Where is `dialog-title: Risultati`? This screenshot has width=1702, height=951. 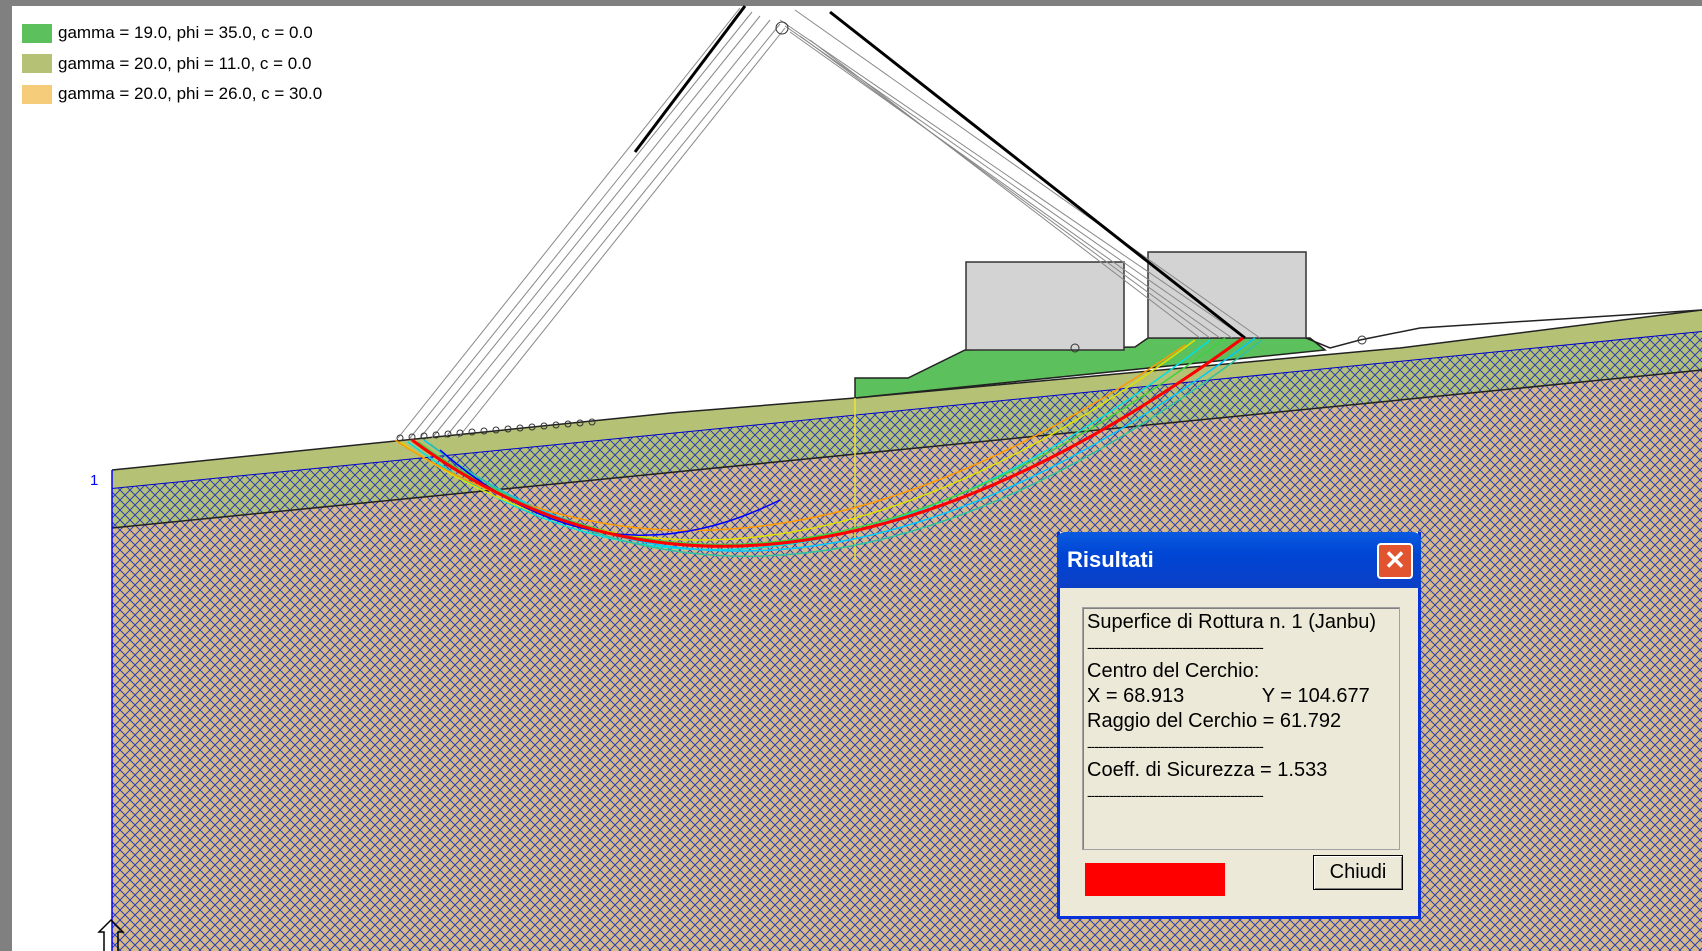 dialog-title: Risultati is located at coordinates (1110, 559).